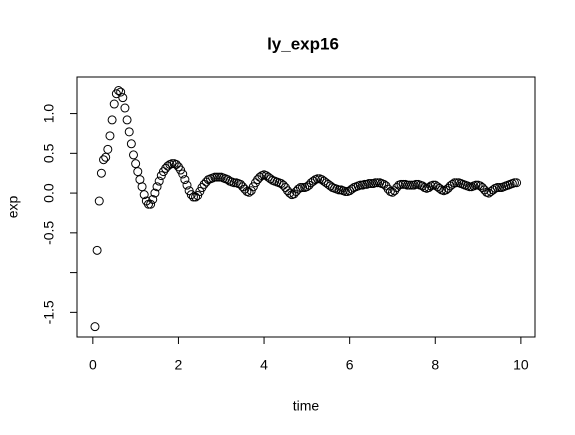 This screenshot has height=435, width=575. What do you see at coordinates (350, 365) in the screenshot?
I see `x-tick-label: 6` at bounding box center [350, 365].